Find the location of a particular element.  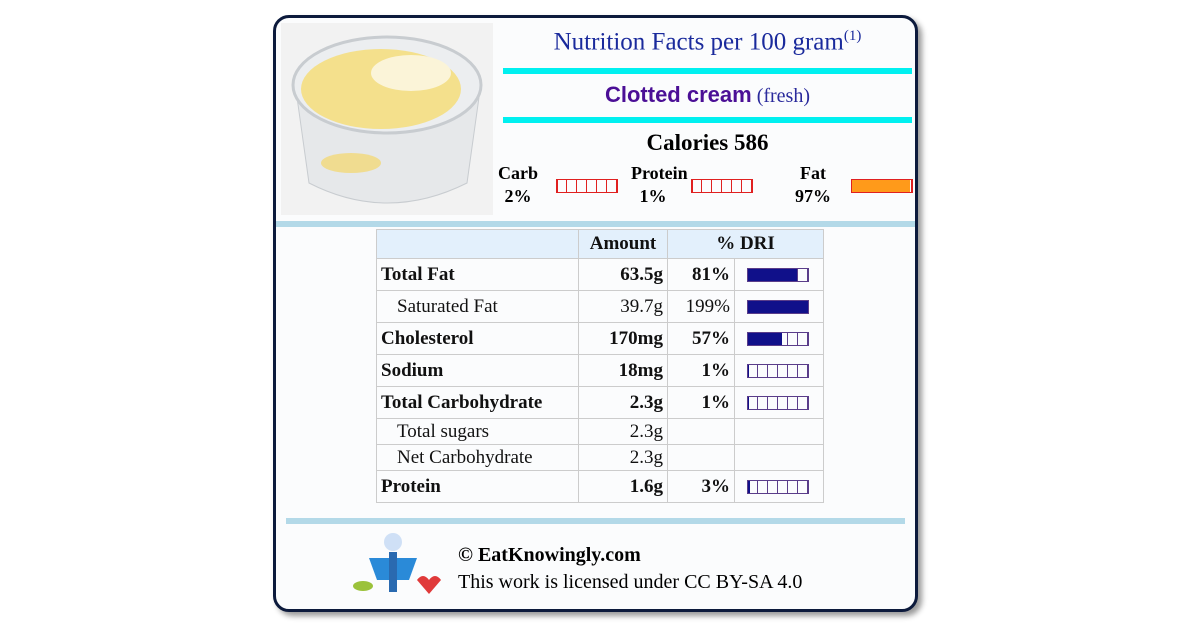

nutrient-row: Net Carbohydrate 2.3g is located at coordinates (600, 457).